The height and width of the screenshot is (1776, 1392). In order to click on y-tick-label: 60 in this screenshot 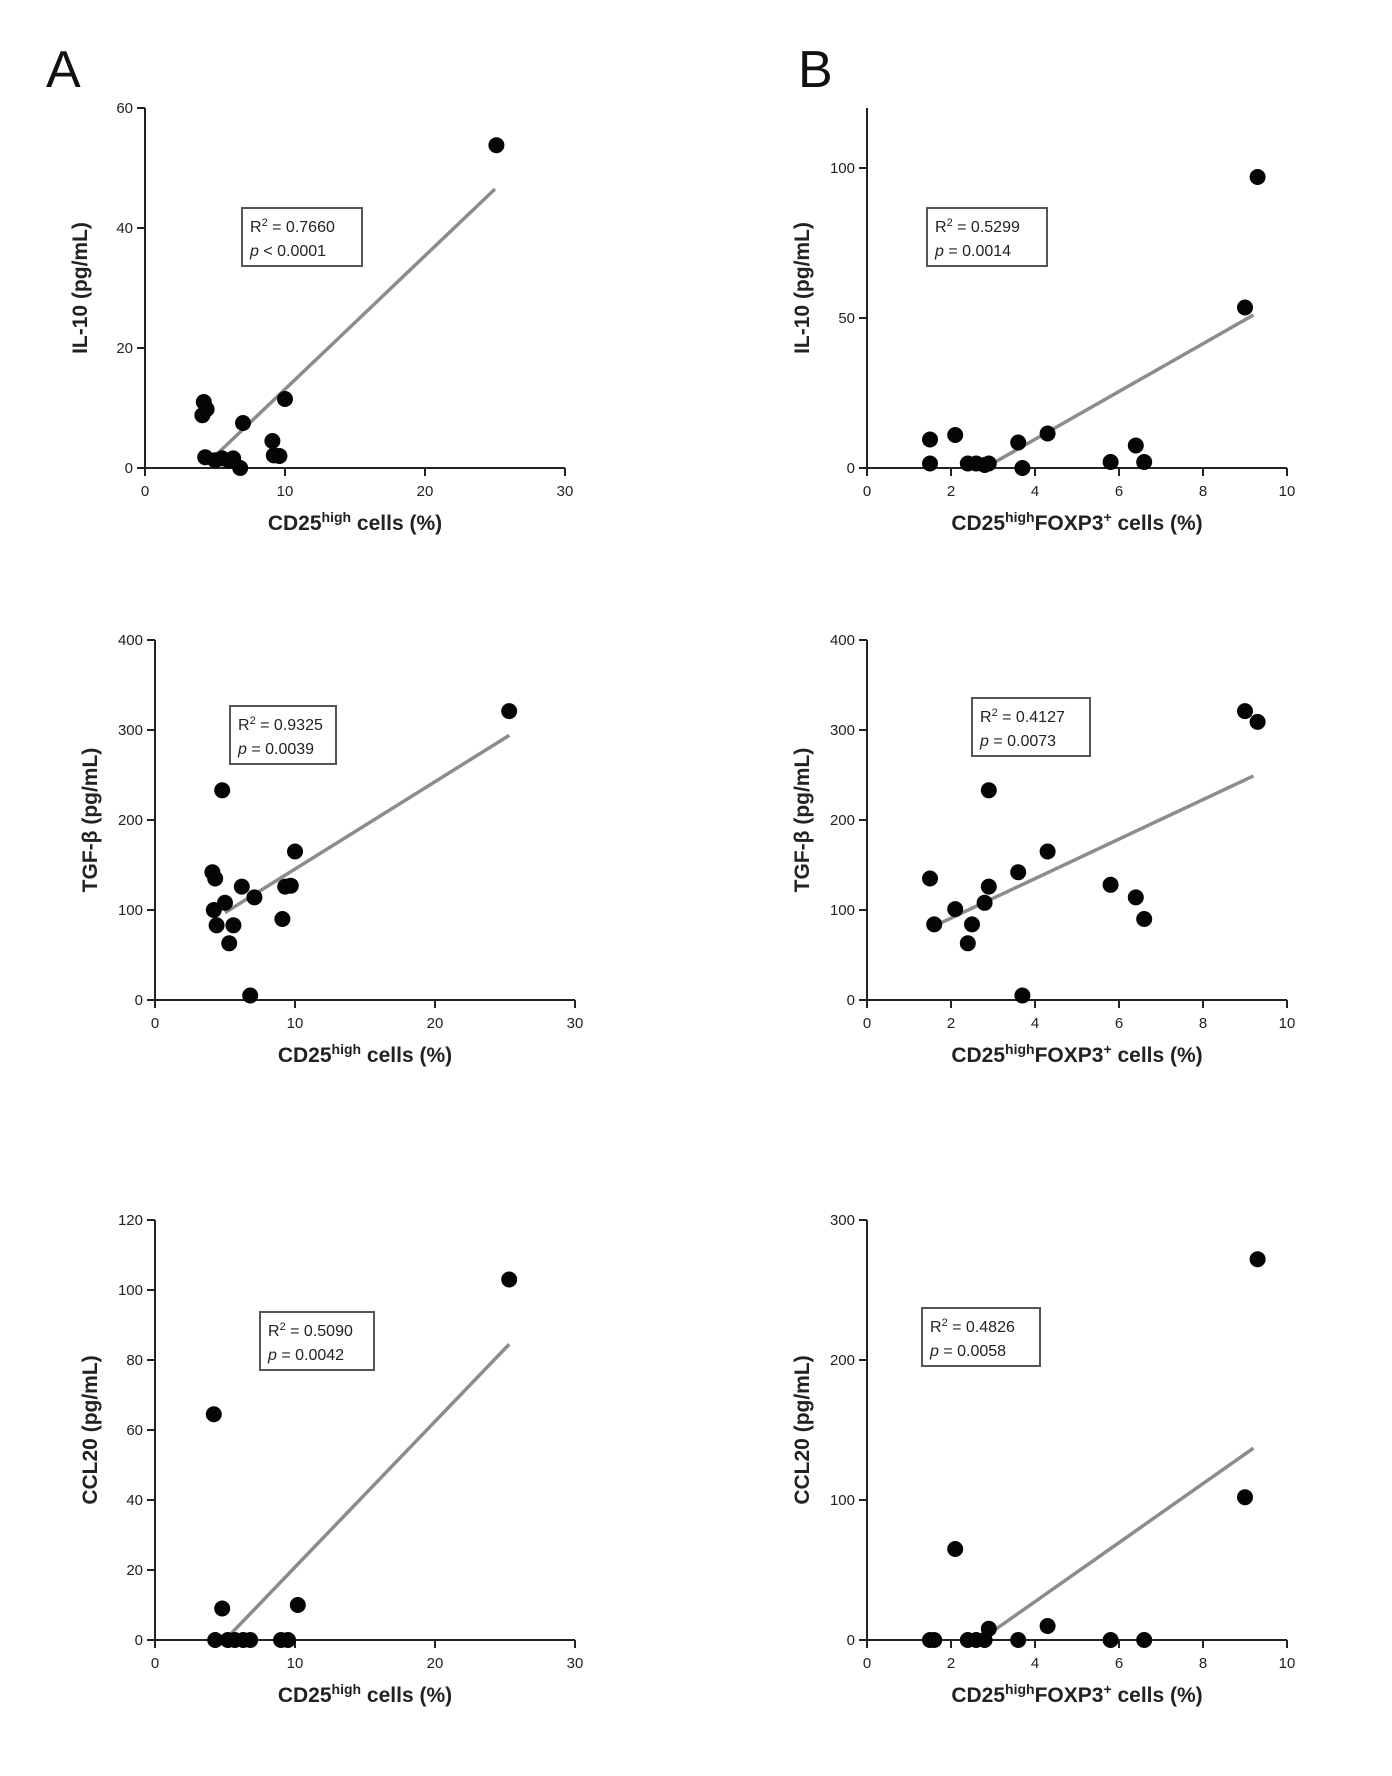, I will do `click(124, 108)`.